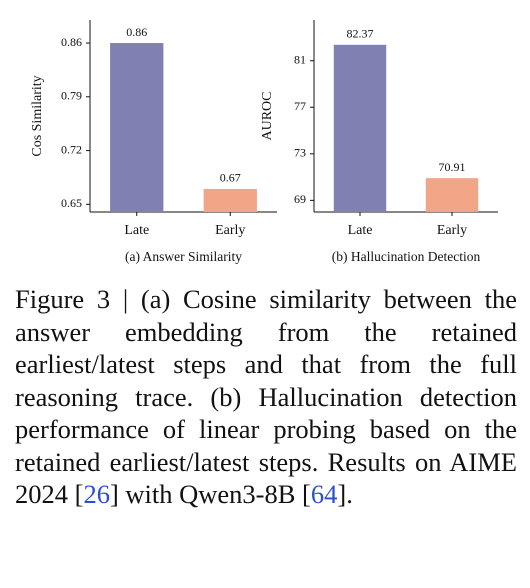 This screenshot has width=530, height=588. Describe the element at coordinates (71, 42) in the screenshot. I see `y-tick-label: 0.86` at that location.